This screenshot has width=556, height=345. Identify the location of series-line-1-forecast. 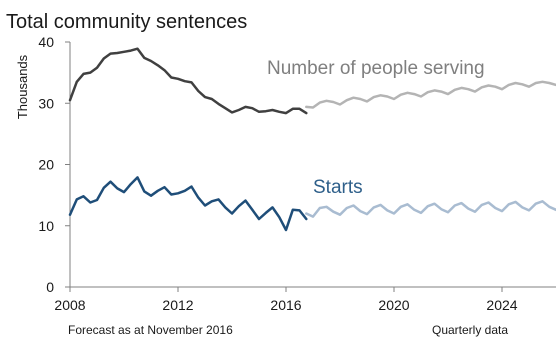
(430, 94).